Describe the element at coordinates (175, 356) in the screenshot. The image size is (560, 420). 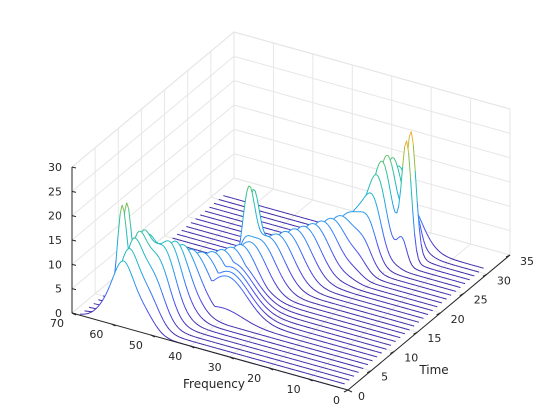
I see `y-tick-label: 40` at that location.